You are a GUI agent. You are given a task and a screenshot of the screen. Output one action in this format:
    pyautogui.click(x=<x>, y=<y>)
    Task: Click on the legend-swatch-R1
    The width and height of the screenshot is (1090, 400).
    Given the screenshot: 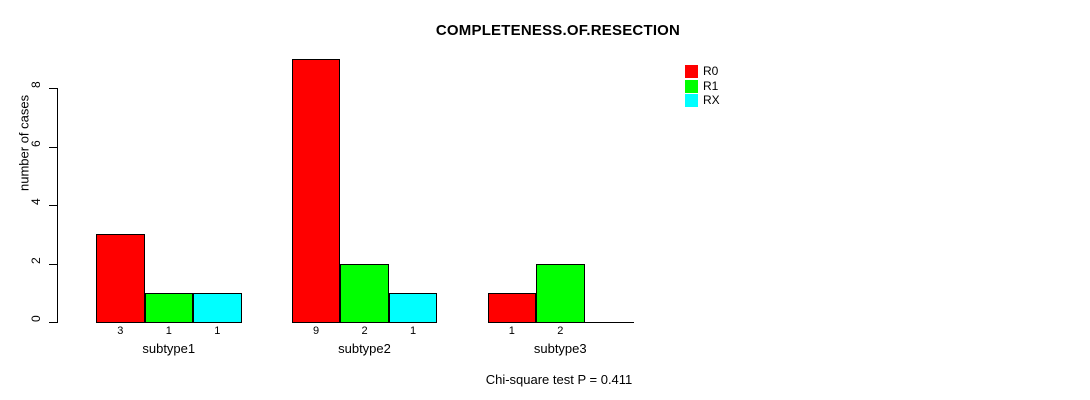 What is the action you would take?
    pyautogui.click(x=691, y=86)
    